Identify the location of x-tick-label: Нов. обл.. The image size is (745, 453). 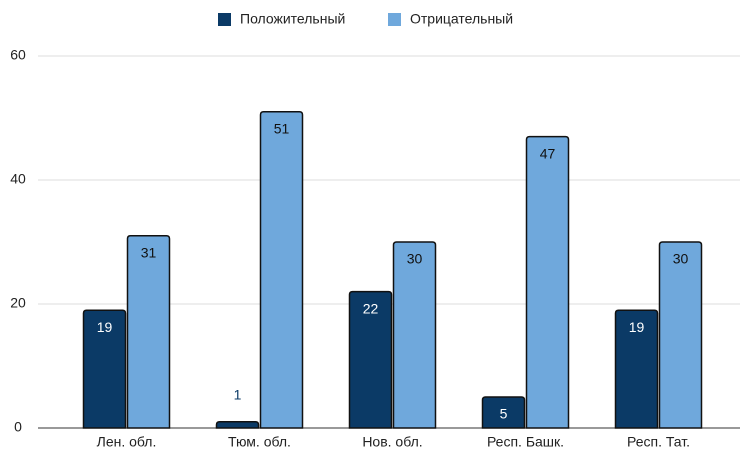
(392, 442).